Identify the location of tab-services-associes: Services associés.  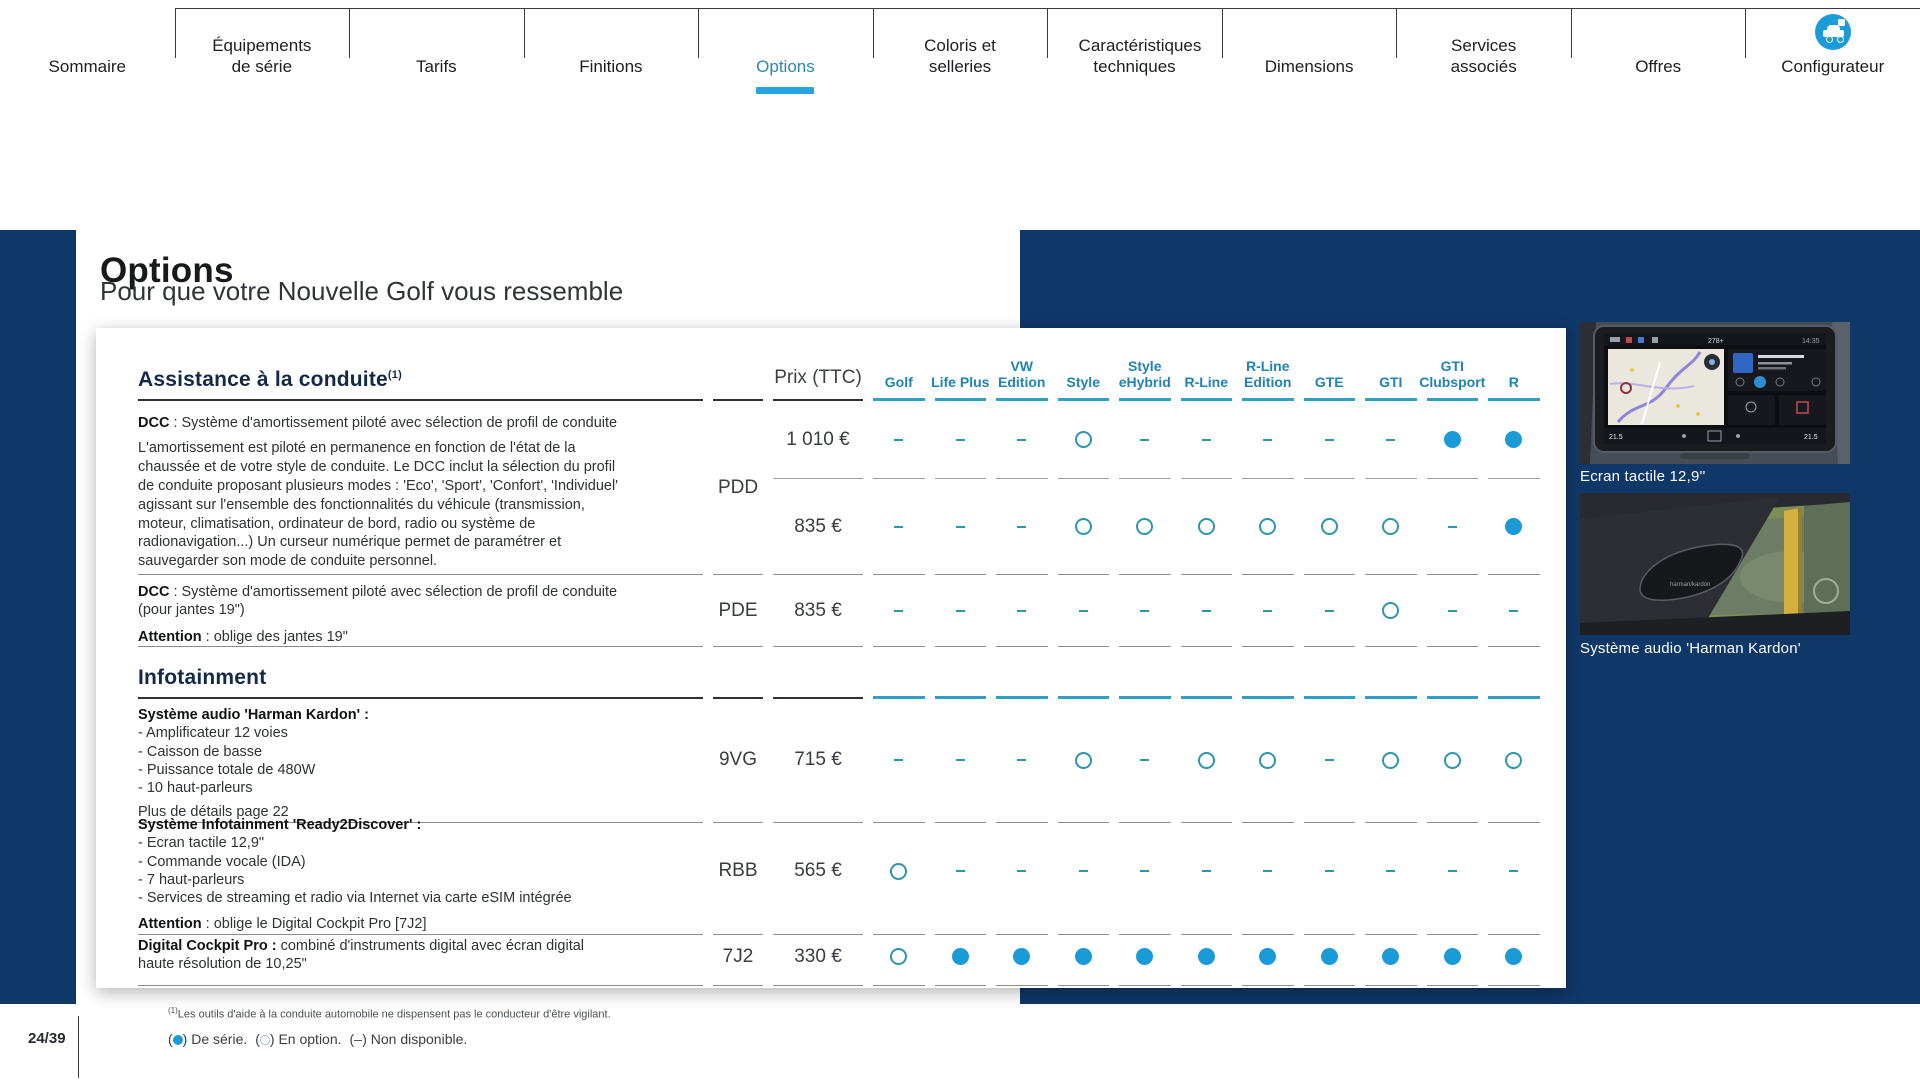
(1483, 49).